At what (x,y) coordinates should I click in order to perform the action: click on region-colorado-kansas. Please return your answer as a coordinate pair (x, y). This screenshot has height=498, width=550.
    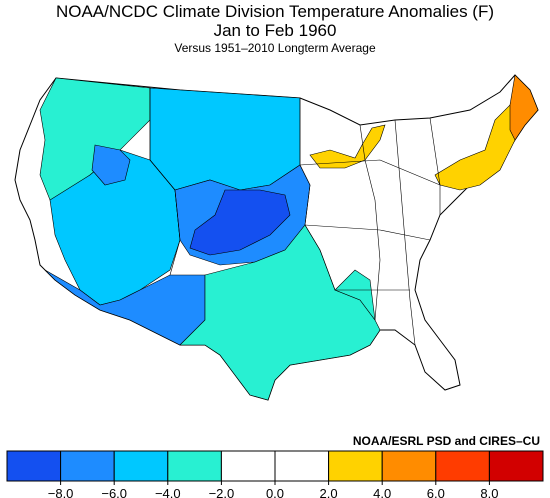
    Looking at the image, I should click on (240, 222).